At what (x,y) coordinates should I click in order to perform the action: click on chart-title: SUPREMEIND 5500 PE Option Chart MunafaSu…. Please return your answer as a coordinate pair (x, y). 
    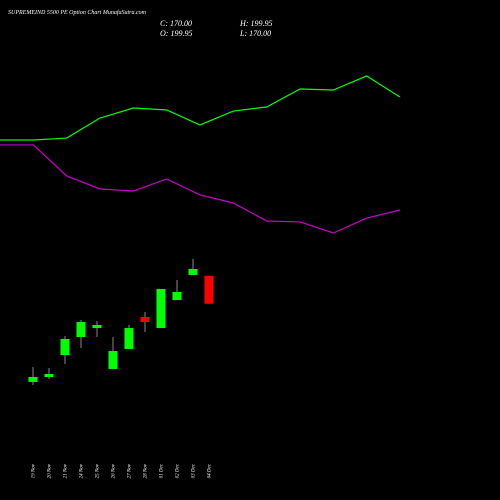
    Looking at the image, I should click on (77, 12).